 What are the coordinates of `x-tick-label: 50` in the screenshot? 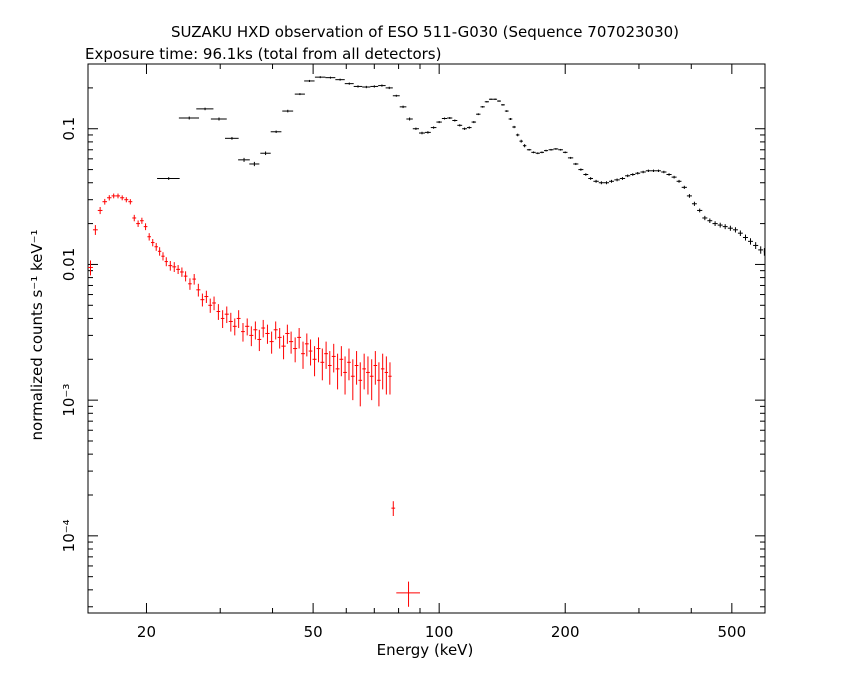 It's located at (313, 632).